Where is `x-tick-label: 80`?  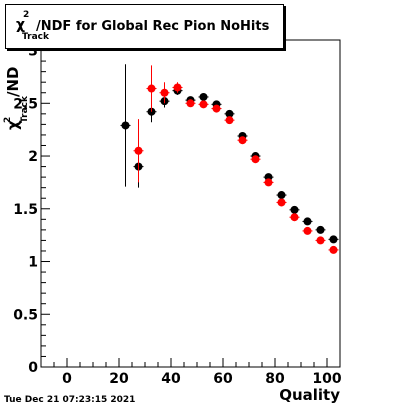 x-tick-label: 80 is located at coordinates (275, 379).